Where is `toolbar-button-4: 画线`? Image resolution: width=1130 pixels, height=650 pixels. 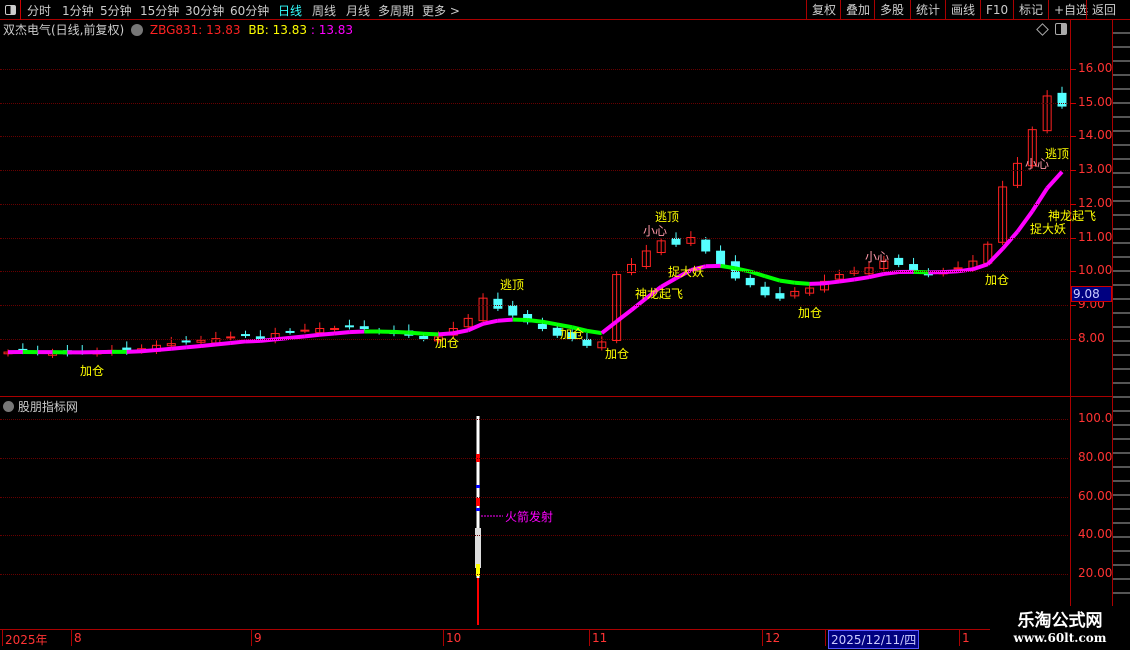 toolbar-button-4: 画线 is located at coordinates (962, 10).